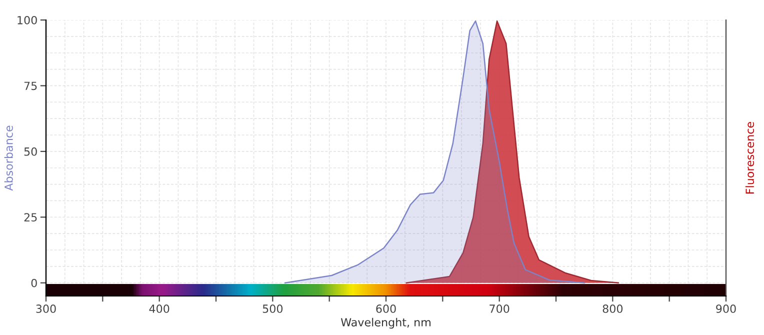 This screenshot has height=335, width=764. I want to click on y-tick-label: 50, so click(30, 151).